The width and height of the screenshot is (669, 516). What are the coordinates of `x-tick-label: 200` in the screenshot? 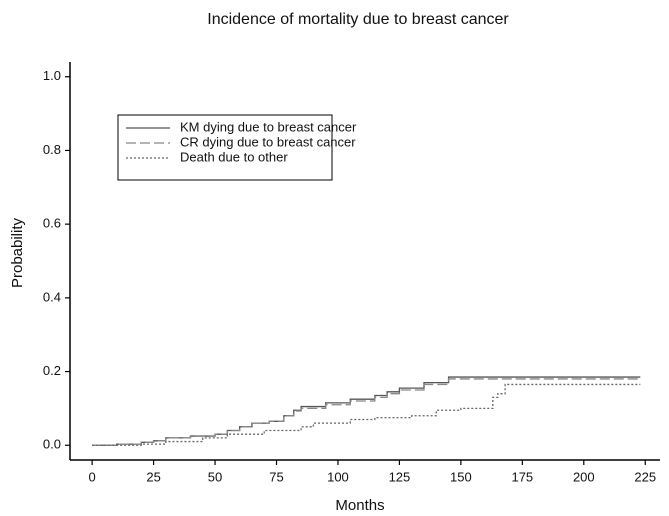 It's located at (584, 476).